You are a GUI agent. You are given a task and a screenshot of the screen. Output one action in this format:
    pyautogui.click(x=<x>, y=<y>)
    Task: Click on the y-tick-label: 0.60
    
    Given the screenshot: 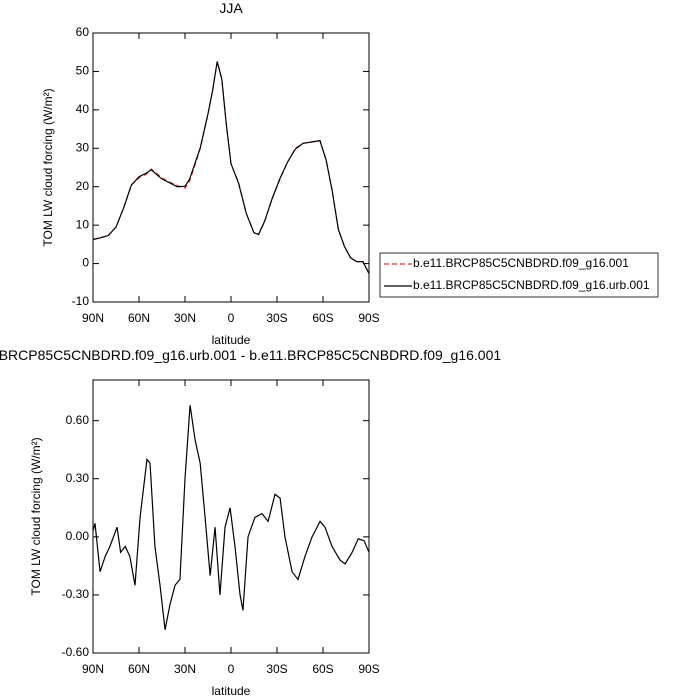 What is the action you would take?
    pyautogui.click(x=78, y=420)
    